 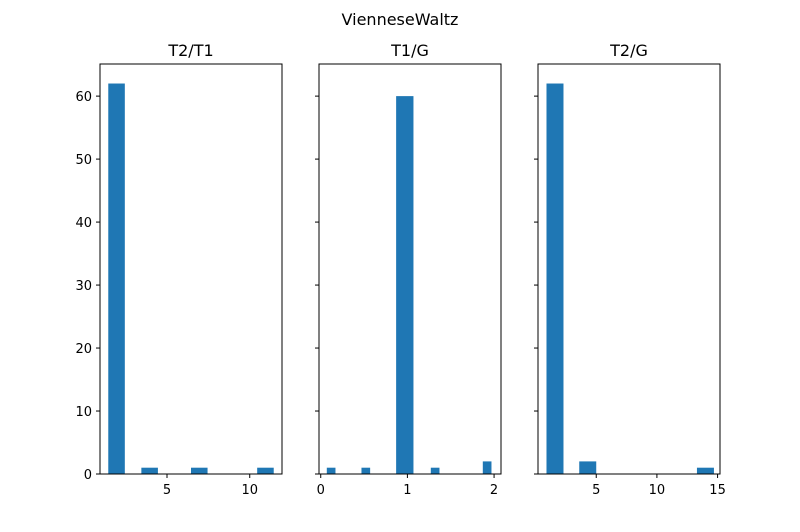 What do you see at coordinates (321, 490) in the screenshot?
I see `x-tick-label: 0` at bounding box center [321, 490].